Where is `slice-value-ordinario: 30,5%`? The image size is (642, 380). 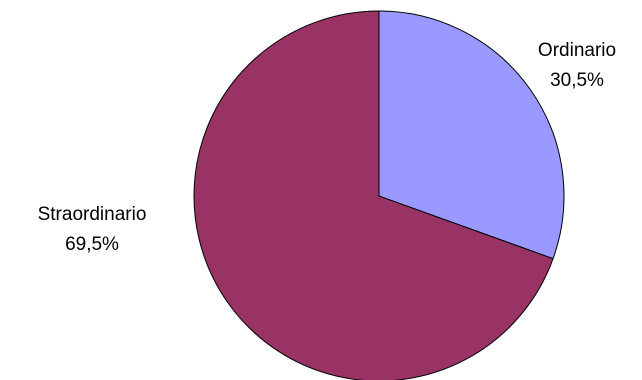
slice-value-ordinario: 30,5% is located at coordinates (577, 80).